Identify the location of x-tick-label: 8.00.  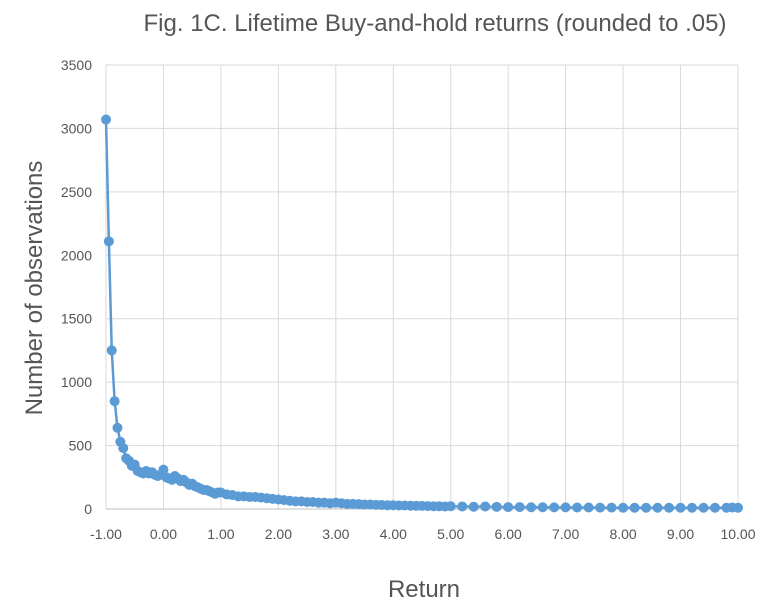
(622, 534).